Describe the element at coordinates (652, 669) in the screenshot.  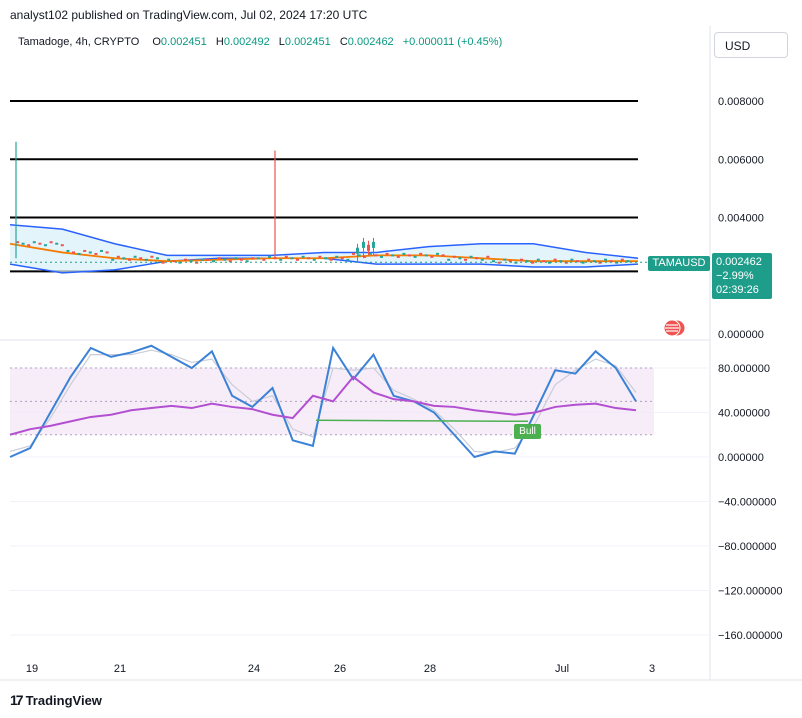
I see `time-axis-tick-label: 3` at that location.